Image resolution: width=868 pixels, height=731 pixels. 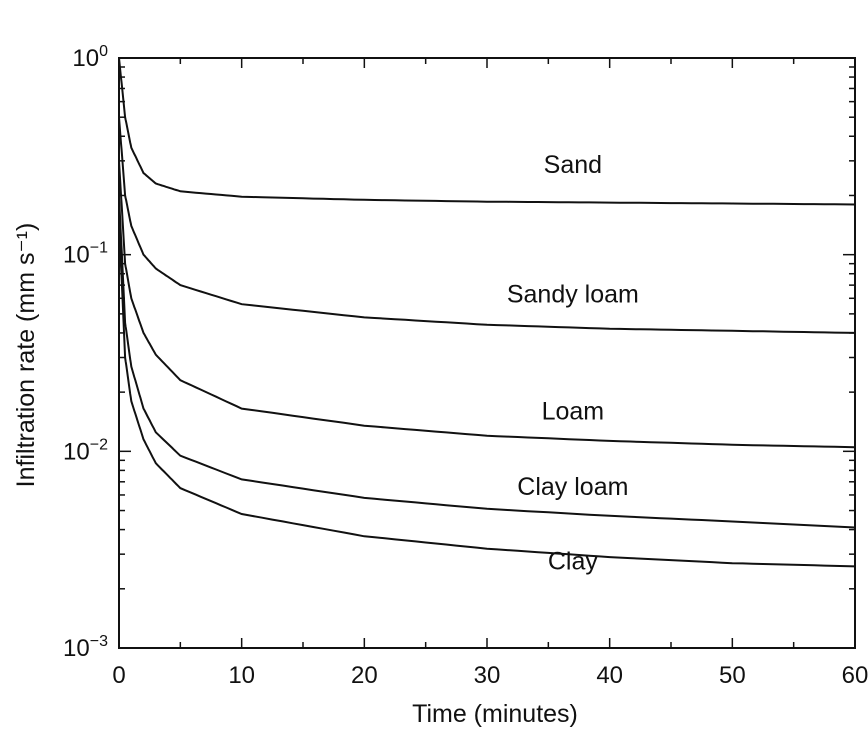 What do you see at coordinates (573, 165) in the screenshot?
I see `series-label-sand: Sand` at bounding box center [573, 165].